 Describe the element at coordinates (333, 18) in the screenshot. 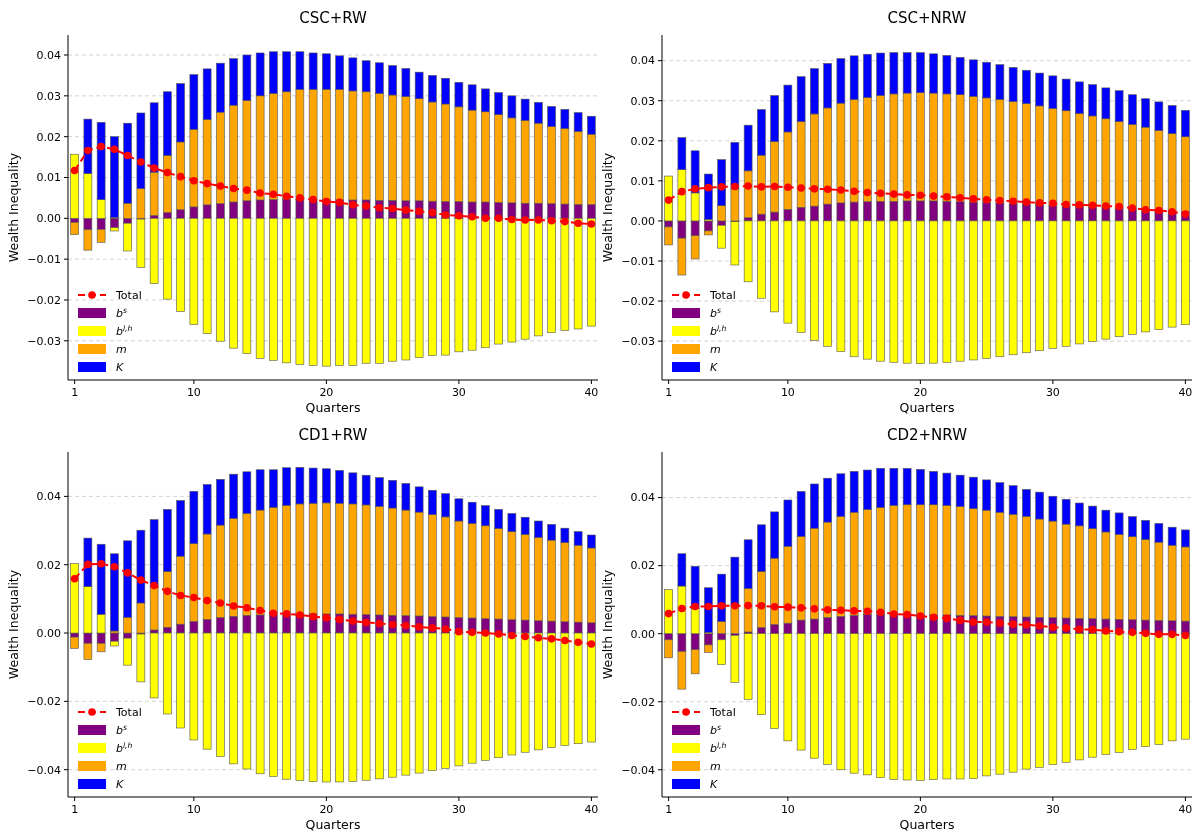

I see `chart-title: CSC+RW` at that location.